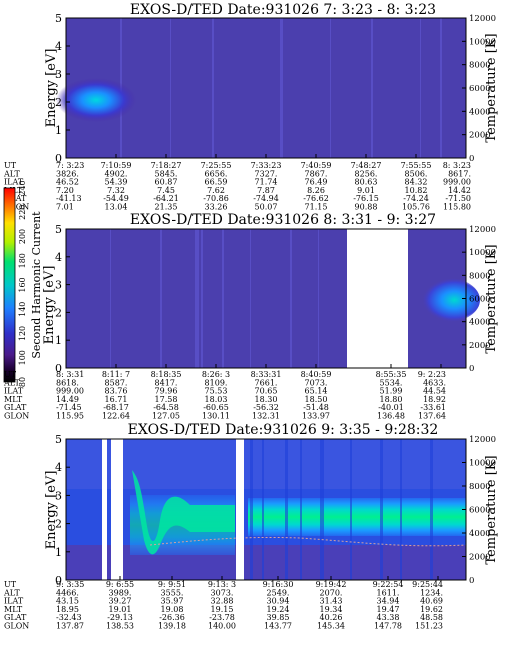  Describe the element at coordinates (331, 584) in the screenshot. I see `orbit-cell: 9:19:42` at that location.